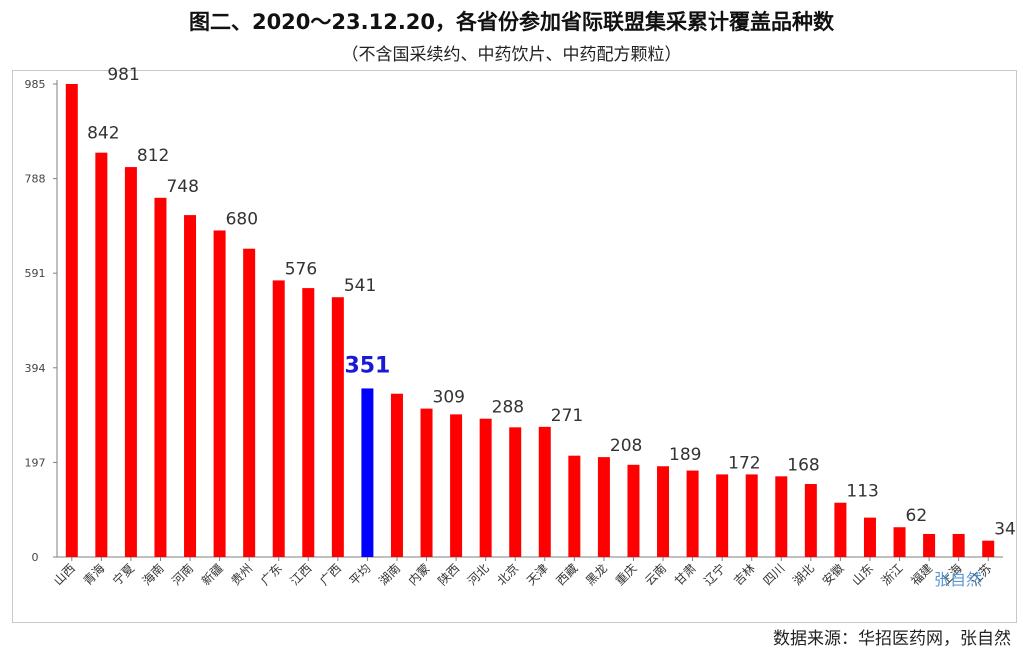 The width and height of the screenshot is (1023, 652). What do you see at coordinates (449, 575) in the screenshot?
I see `category-label: 陕西` at bounding box center [449, 575].